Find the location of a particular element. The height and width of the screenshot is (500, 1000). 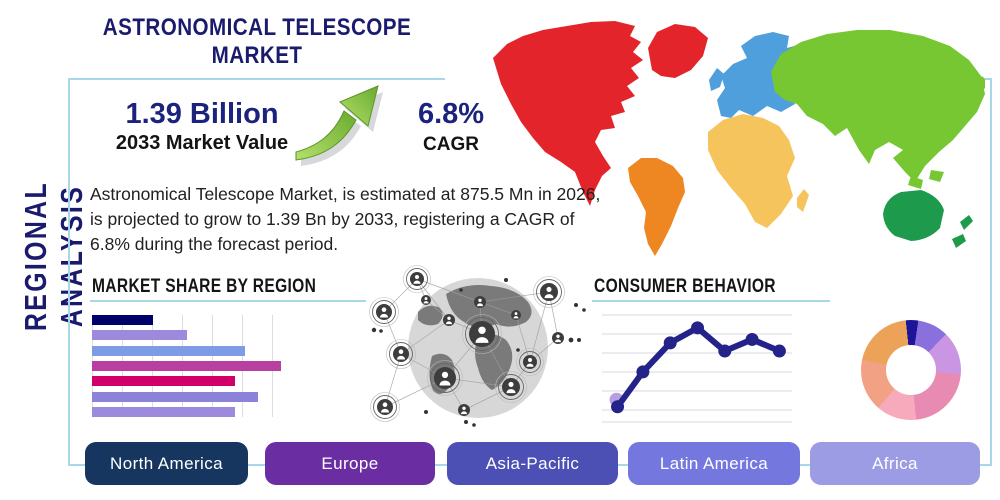

consumer-behavior-title: CONSUMER BEHAVIOR is located at coordinates (685, 286).